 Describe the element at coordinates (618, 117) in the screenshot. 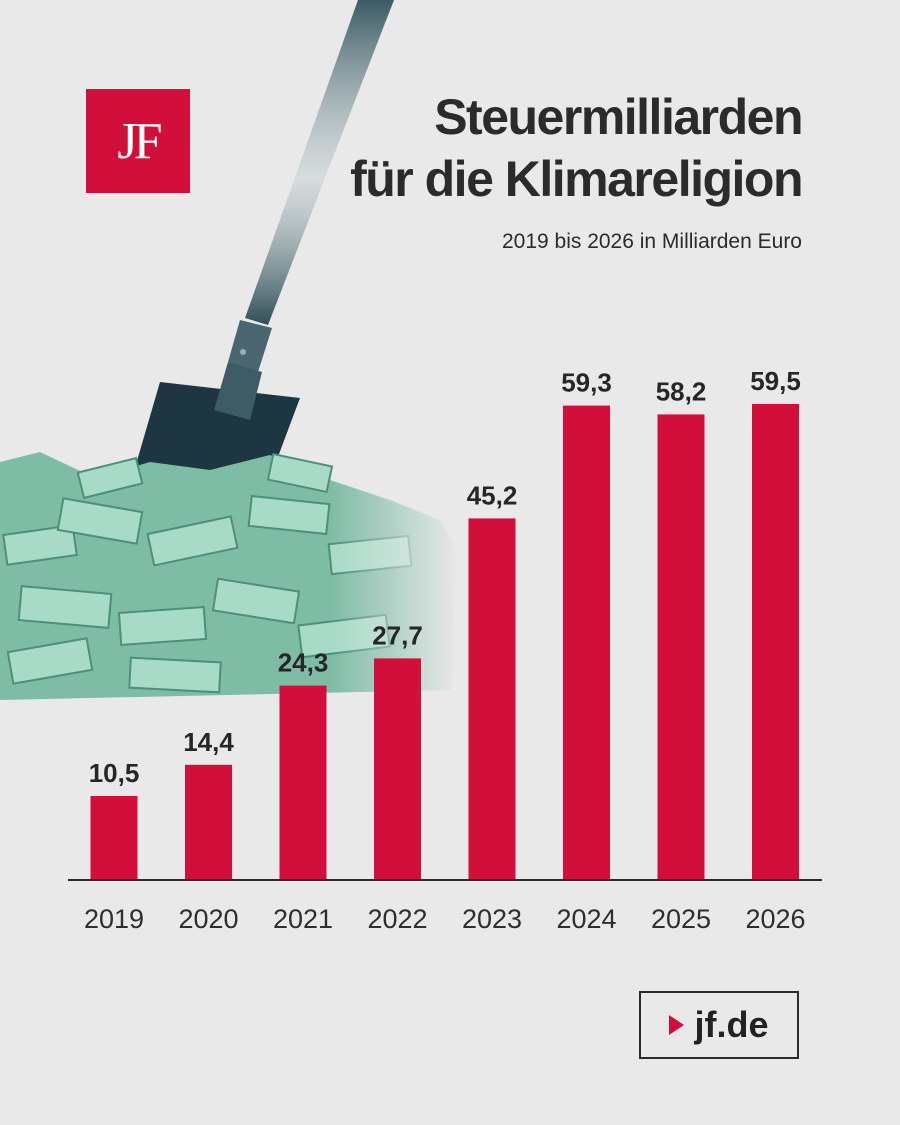

I see `chart-title-line-1: Steuermilliarden` at that location.